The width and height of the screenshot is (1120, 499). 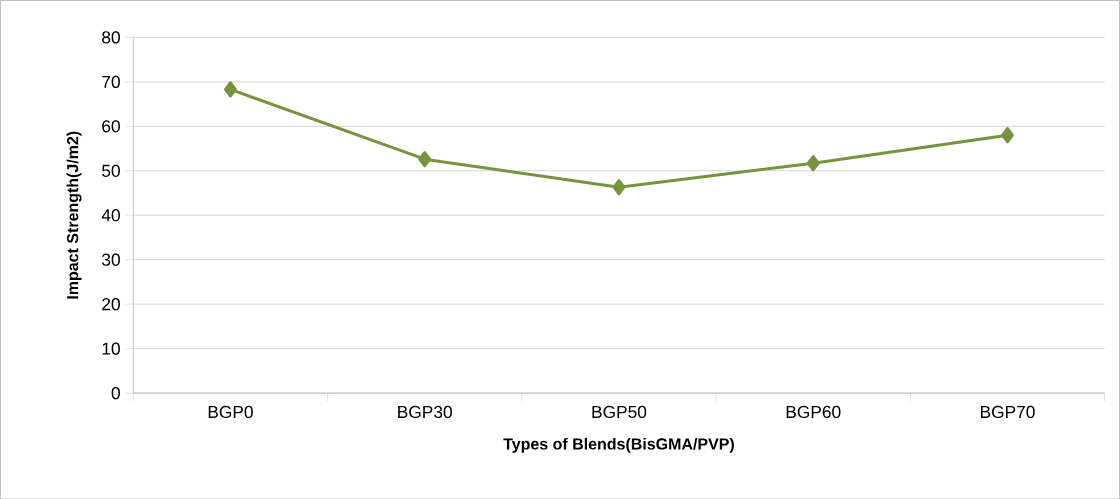 What do you see at coordinates (425, 411) in the screenshot?
I see `x-tick-label: BGP30` at bounding box center [425, 411].